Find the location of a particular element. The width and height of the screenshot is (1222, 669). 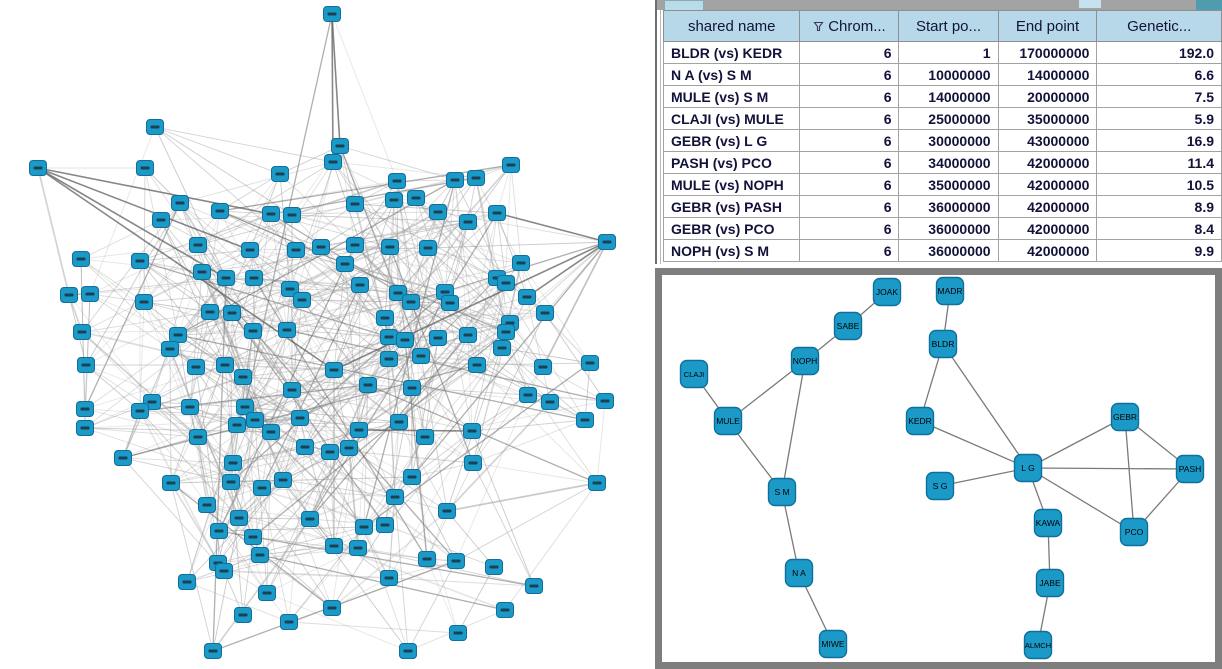

subnetwork-node-N-A: N A is located at coordinates (799, 573).